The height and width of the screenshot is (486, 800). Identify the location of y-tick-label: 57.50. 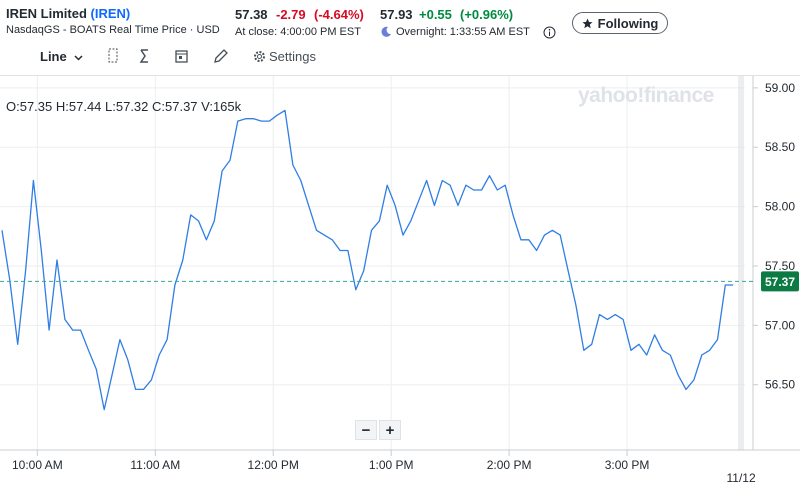
(780, 266).